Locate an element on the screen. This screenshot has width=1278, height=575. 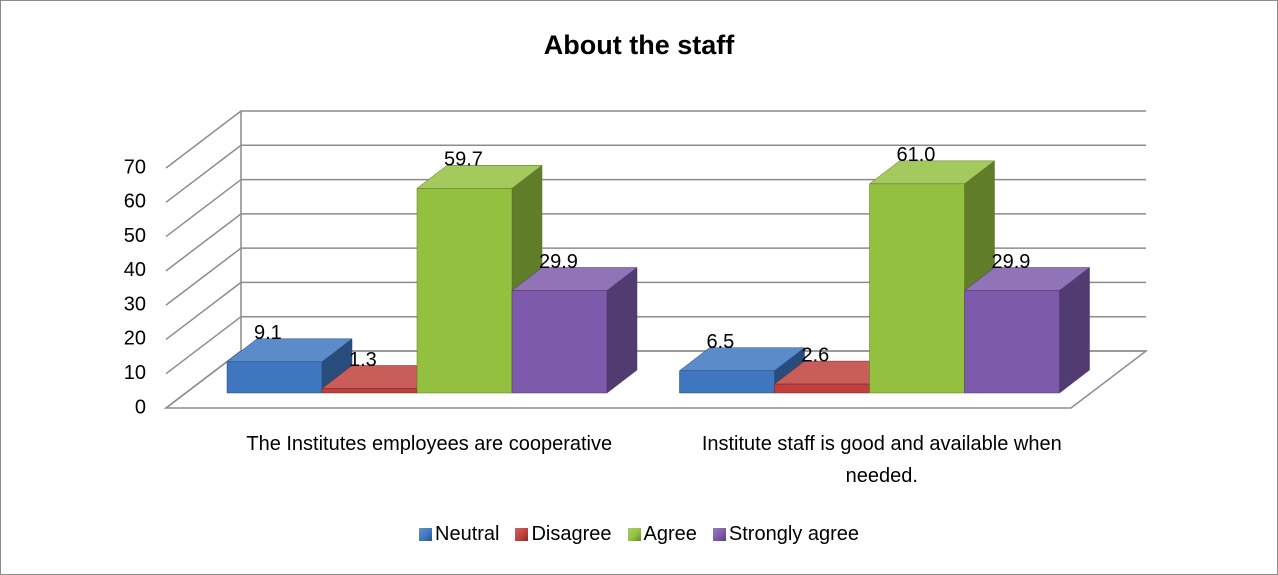
legend-item: Disagree is located at coordinates (563, 534).